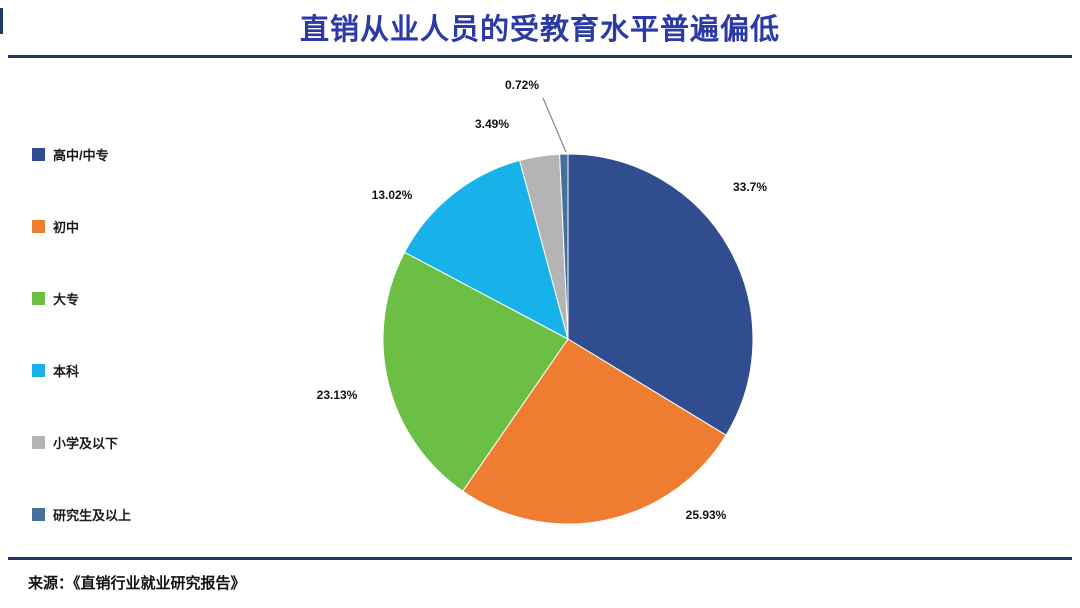 The image size is (1080, 608). Describe the element at coordinates (750, 187) in the screenshot. I see `pct-label-0: 33.7%` at that location.